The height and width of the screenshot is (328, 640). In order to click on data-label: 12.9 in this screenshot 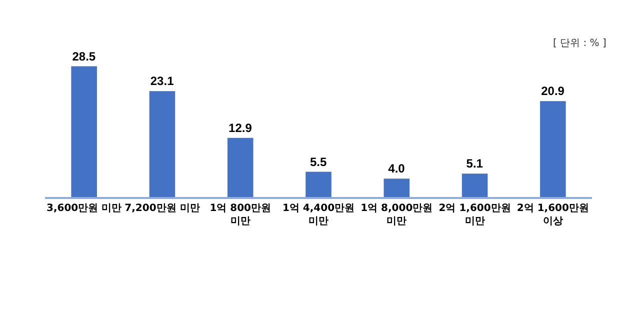, I will do `click(240, 127)`.